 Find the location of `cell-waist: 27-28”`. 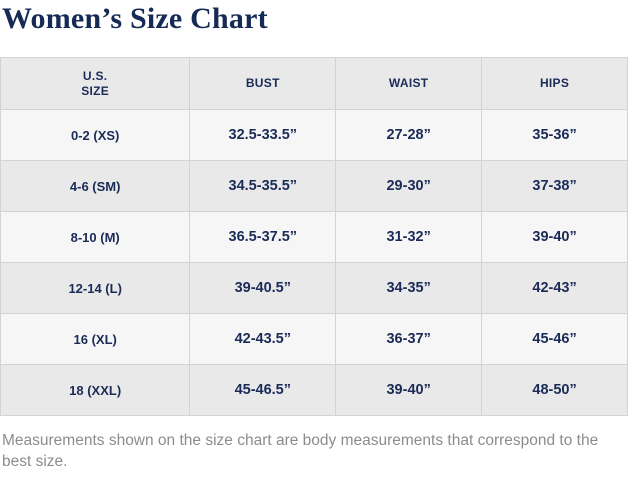

cell-waist: 27-28” is located at coordinates (409, 135).